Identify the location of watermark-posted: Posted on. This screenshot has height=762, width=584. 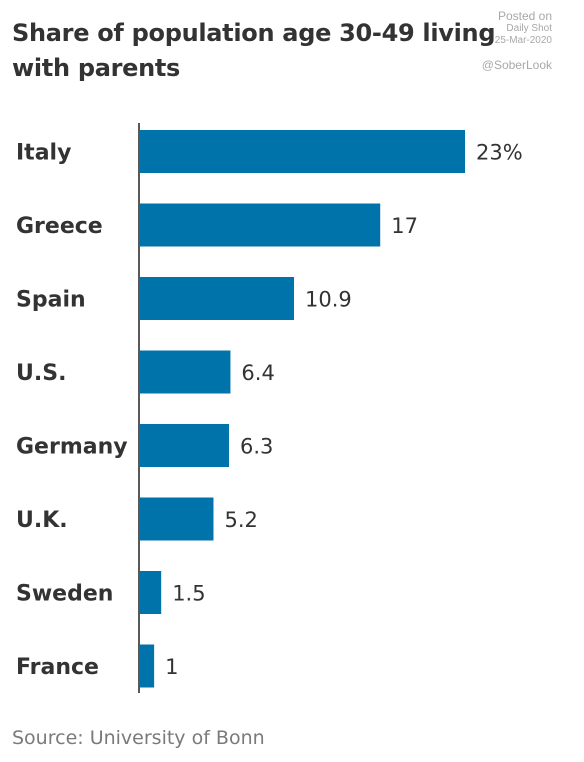
(524, 16).